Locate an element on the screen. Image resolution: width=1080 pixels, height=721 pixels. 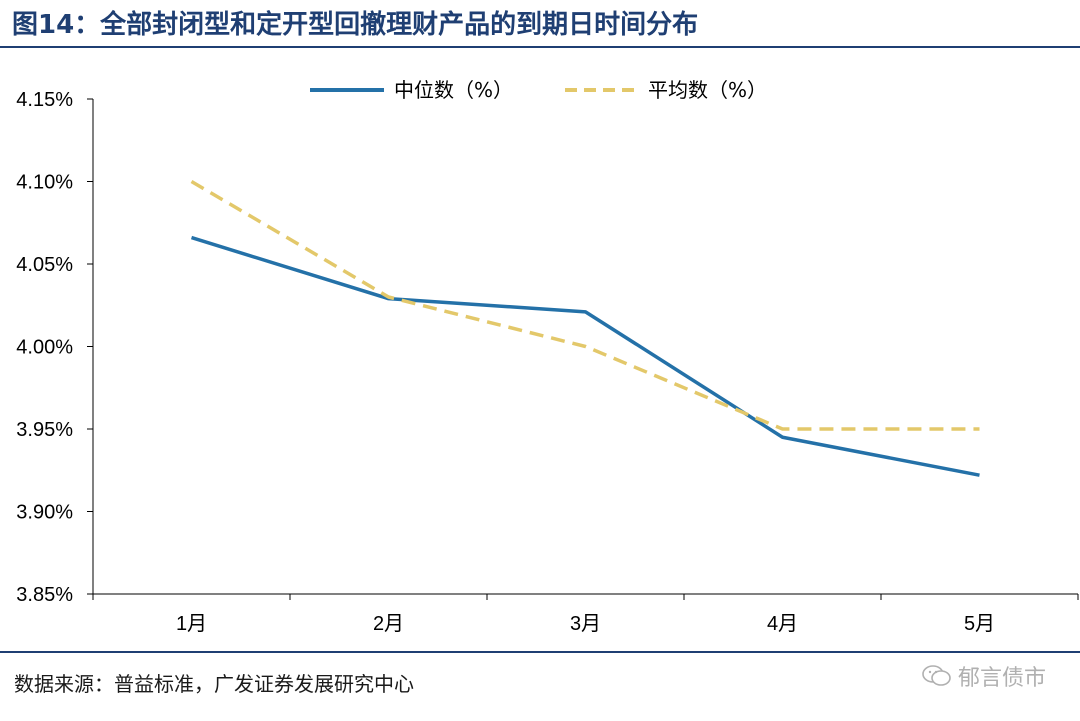
y-tick-label: 4.00% is located at coordinates (44, 348).